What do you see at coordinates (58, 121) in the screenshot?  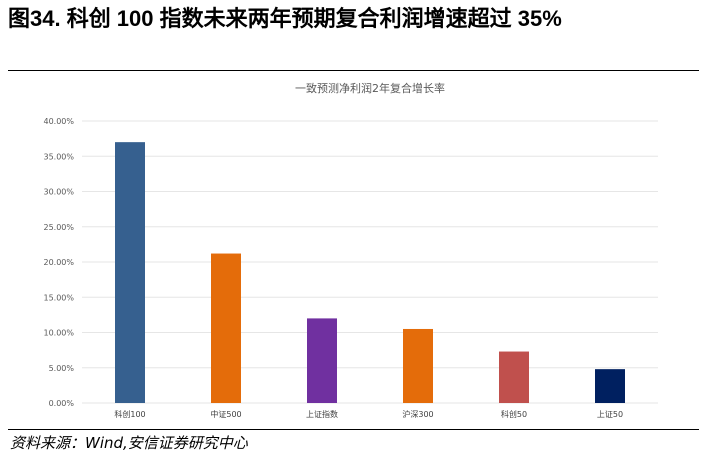 I see `y-tick-label: 40.00%` at bounding box center [58, 121].